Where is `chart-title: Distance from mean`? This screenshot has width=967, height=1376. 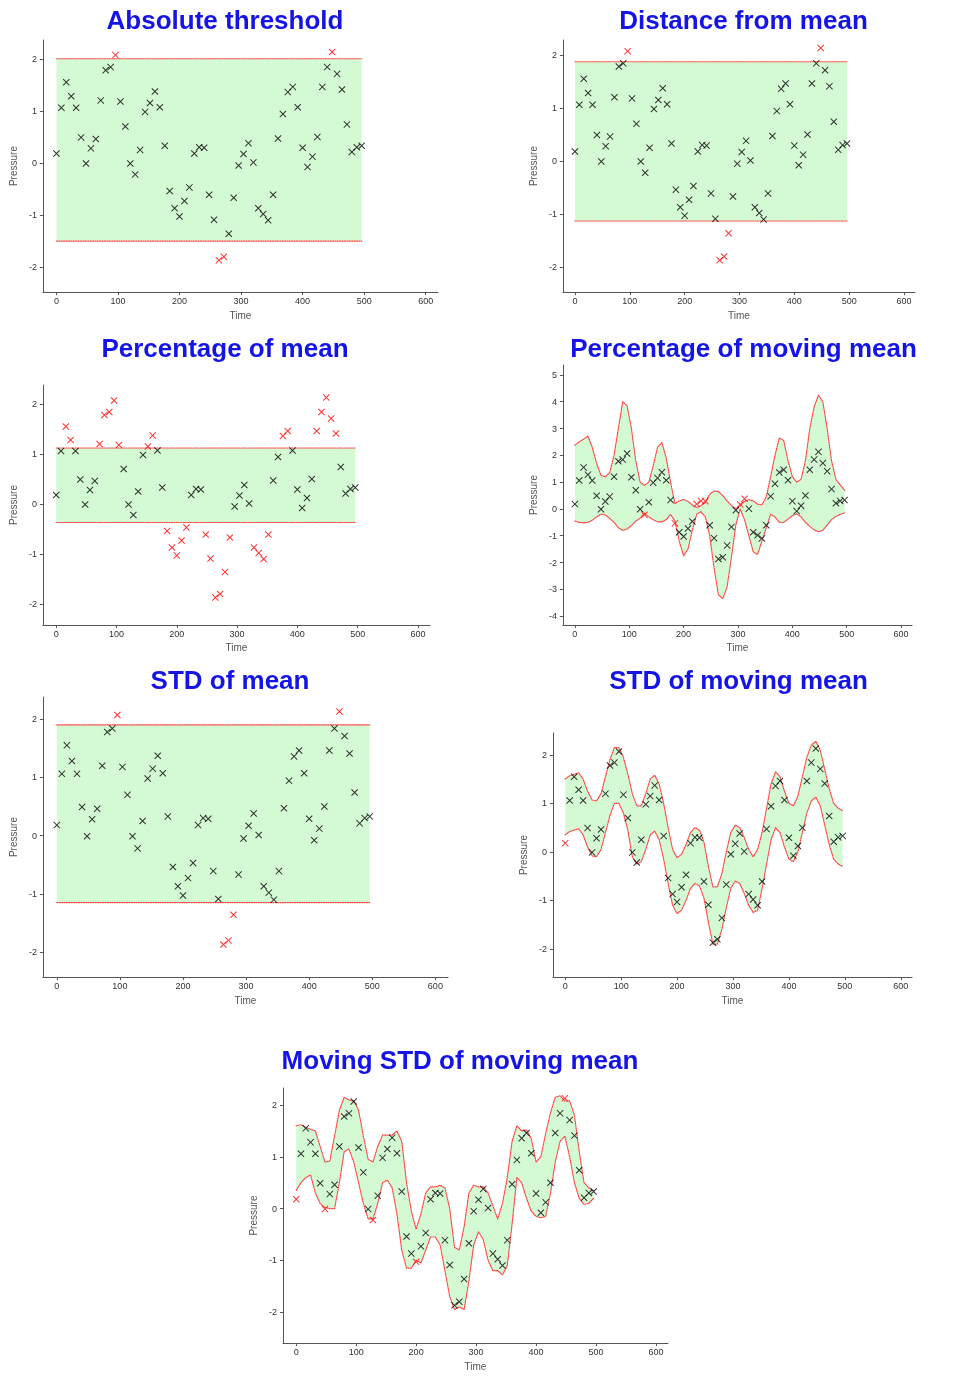
chart-title: Distance from mean is located at coordinates (743, 20).